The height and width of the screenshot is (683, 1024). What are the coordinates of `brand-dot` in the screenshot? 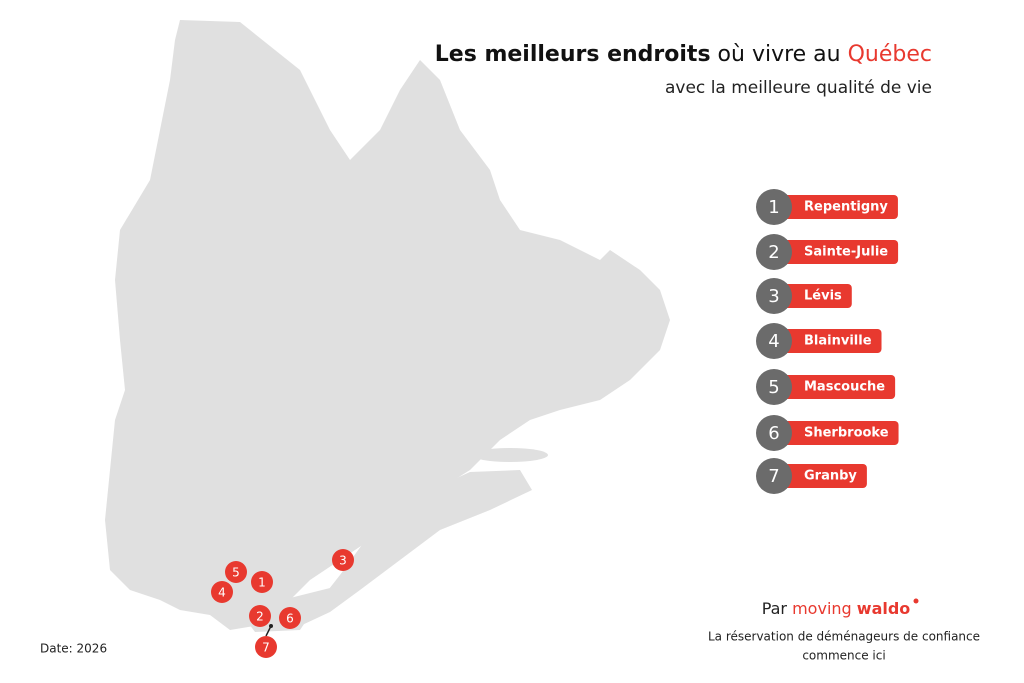 It's located at (916, 601).